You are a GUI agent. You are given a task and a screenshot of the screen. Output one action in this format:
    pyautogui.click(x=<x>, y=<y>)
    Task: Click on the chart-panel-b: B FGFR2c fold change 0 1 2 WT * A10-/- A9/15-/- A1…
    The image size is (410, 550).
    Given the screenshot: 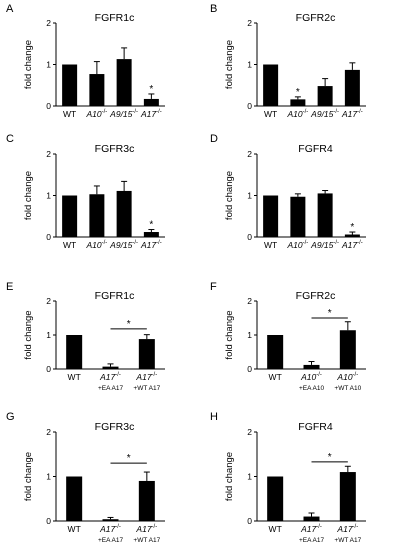 What is the action you would take?
    pyautogui.click(x=288, y=61)
    